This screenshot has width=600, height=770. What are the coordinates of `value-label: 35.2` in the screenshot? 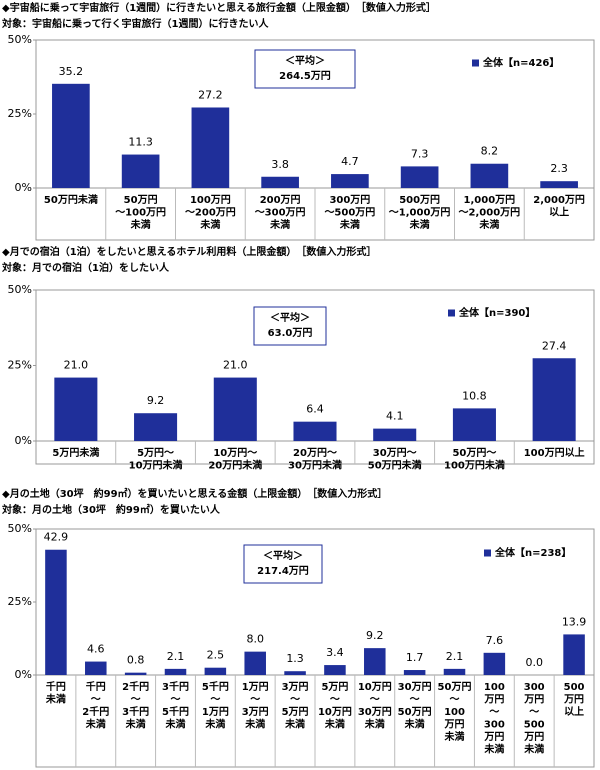 It's located at (71, 71).